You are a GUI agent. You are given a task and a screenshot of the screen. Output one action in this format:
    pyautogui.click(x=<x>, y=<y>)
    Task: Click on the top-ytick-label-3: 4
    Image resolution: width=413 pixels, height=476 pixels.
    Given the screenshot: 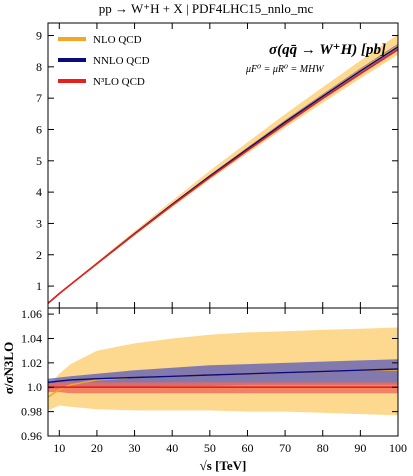 What is the action you would take?
    pyautogui.click(x=39, y=192)
    